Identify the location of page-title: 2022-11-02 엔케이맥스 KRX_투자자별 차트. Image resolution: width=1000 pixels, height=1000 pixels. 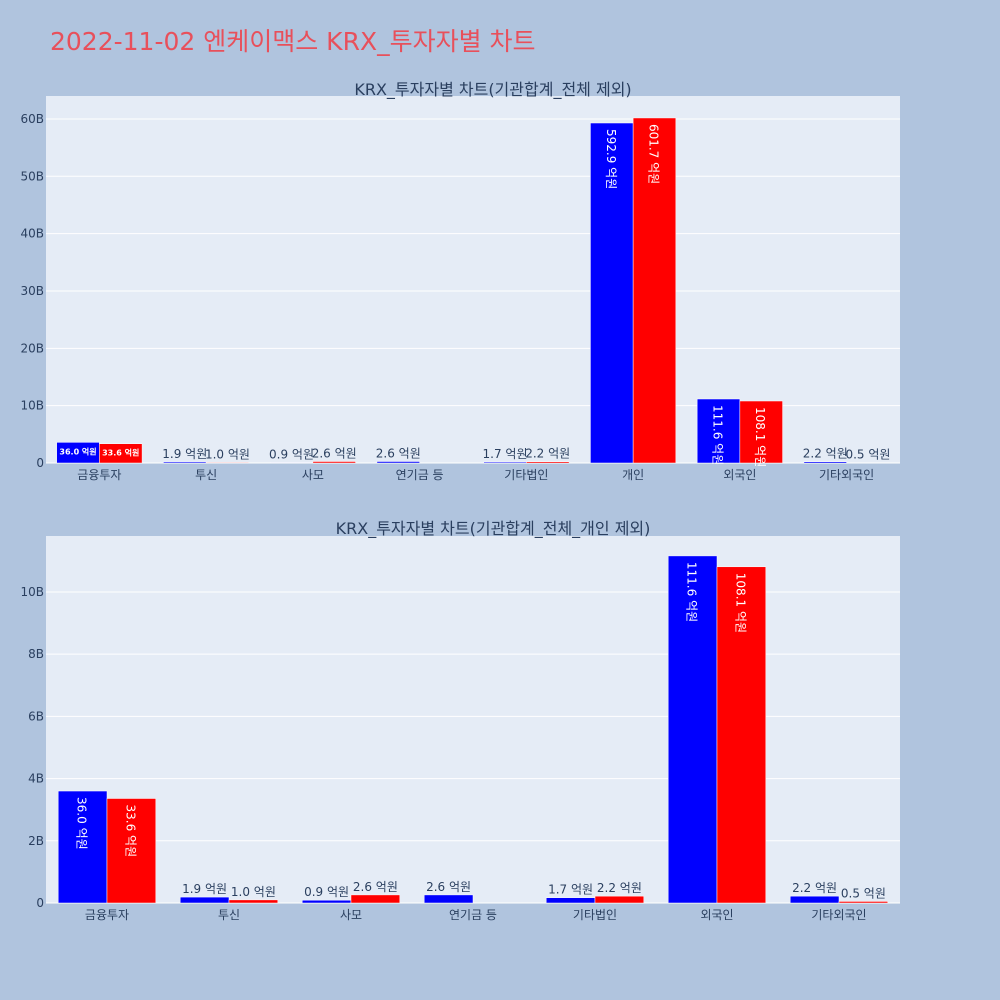
(293, 41).